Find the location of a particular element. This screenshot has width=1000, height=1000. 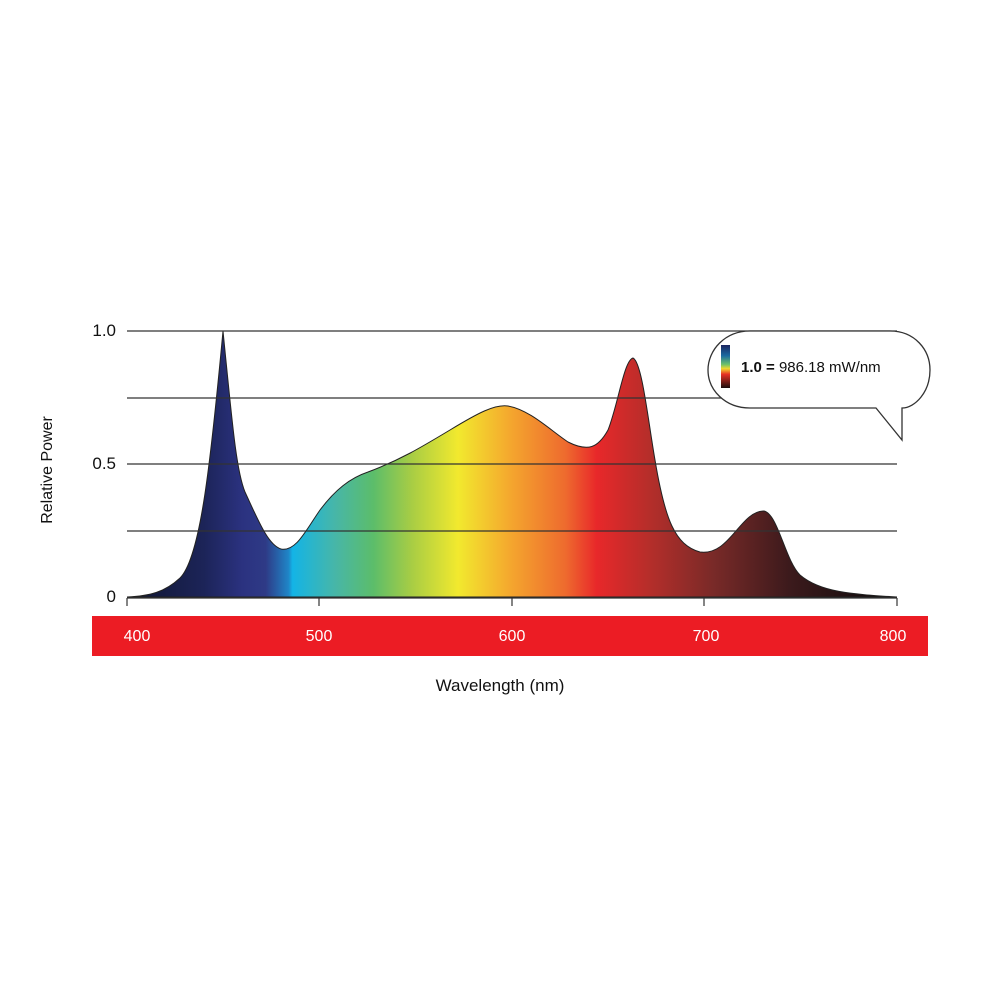

x-axis is located at coordinates (512, 601).